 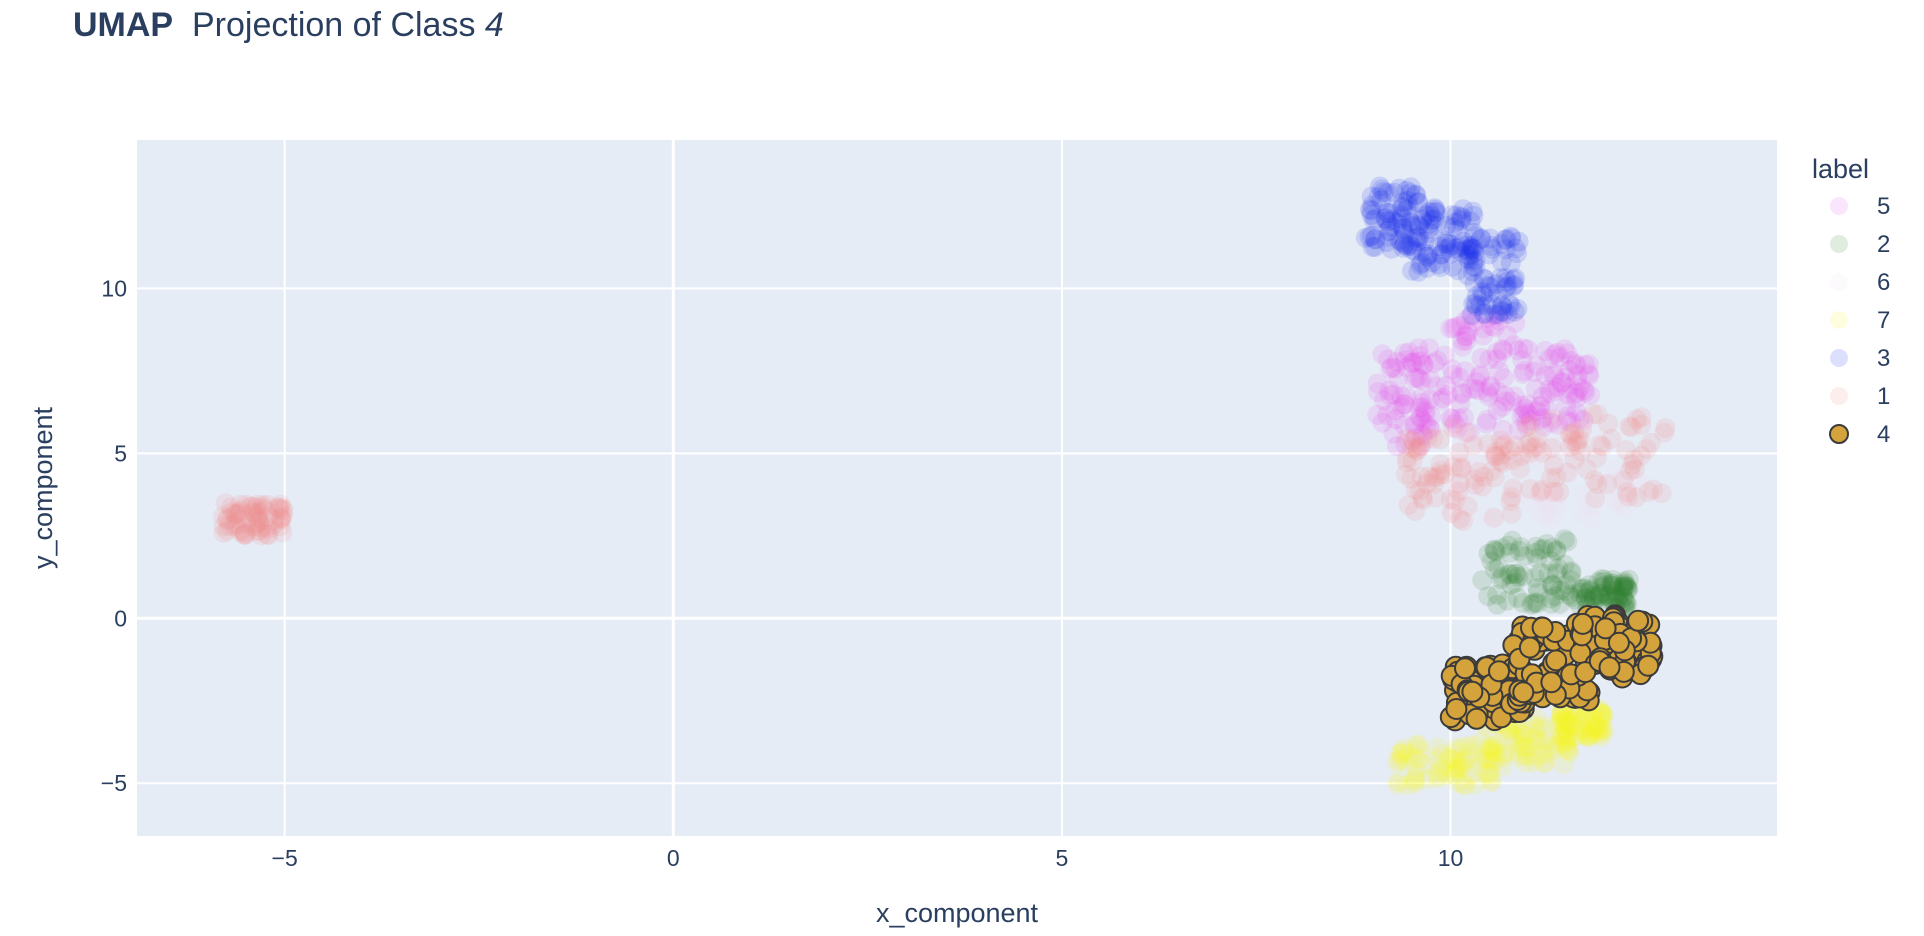 I want to click on y-axis-title: y_component, so click(x=43, y=487).